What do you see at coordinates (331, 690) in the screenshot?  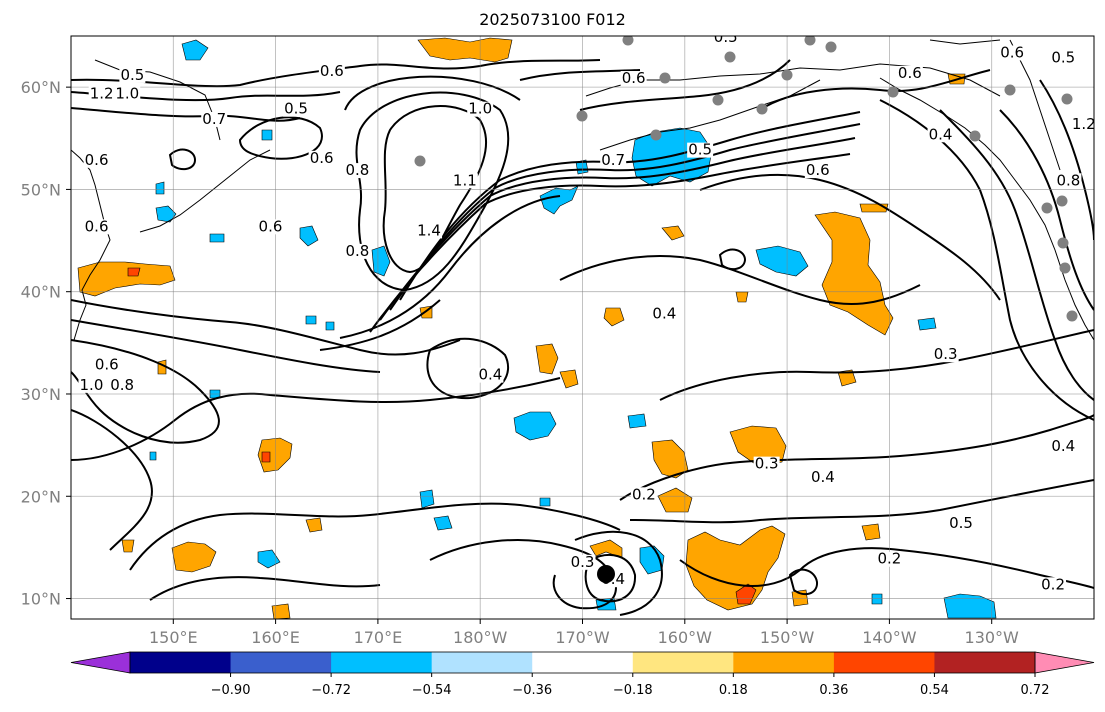 I see `colorbar-tick-label: −0.72` at bounding box center [331, 690].